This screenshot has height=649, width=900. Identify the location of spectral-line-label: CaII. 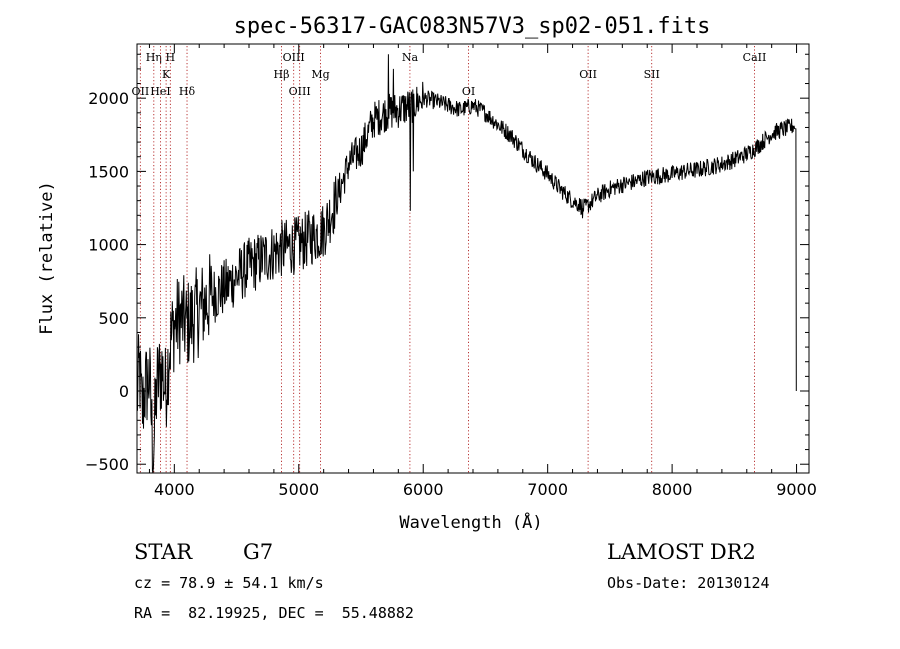
(755, 57).